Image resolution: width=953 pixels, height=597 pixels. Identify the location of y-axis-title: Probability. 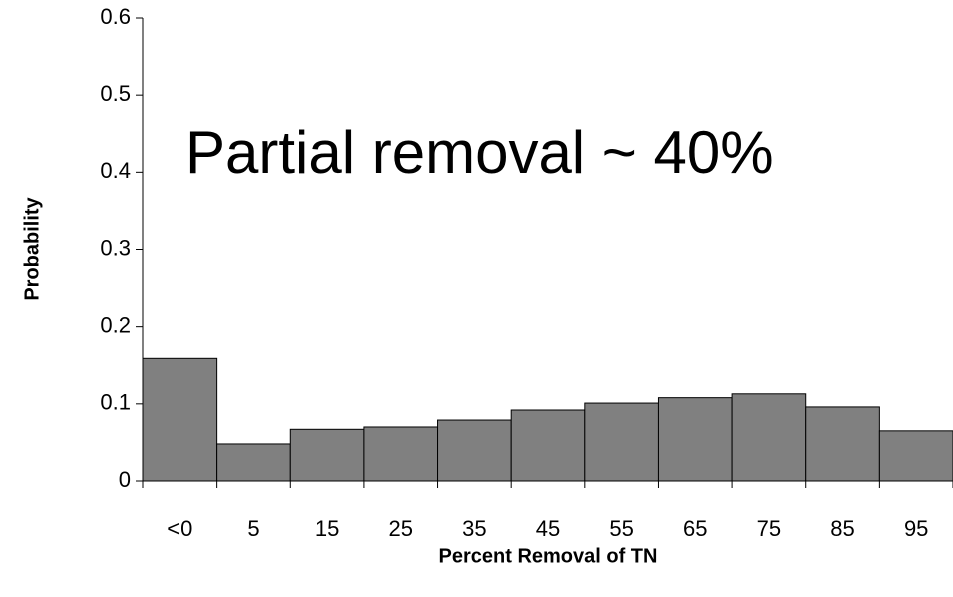
(32, 248).